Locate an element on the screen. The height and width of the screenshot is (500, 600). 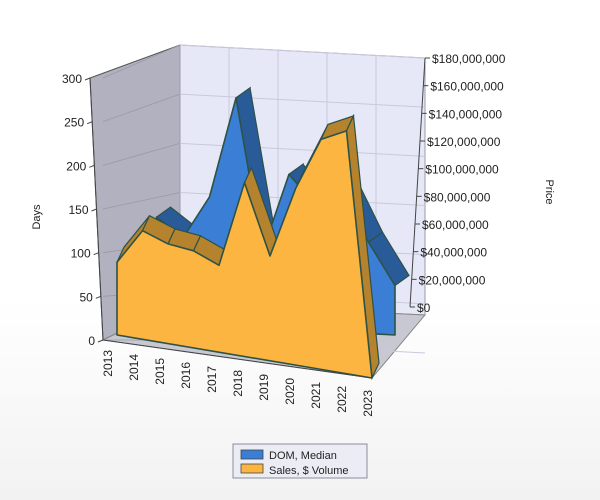
x-tick-label: 2021 is located at coordinates (316, 395).